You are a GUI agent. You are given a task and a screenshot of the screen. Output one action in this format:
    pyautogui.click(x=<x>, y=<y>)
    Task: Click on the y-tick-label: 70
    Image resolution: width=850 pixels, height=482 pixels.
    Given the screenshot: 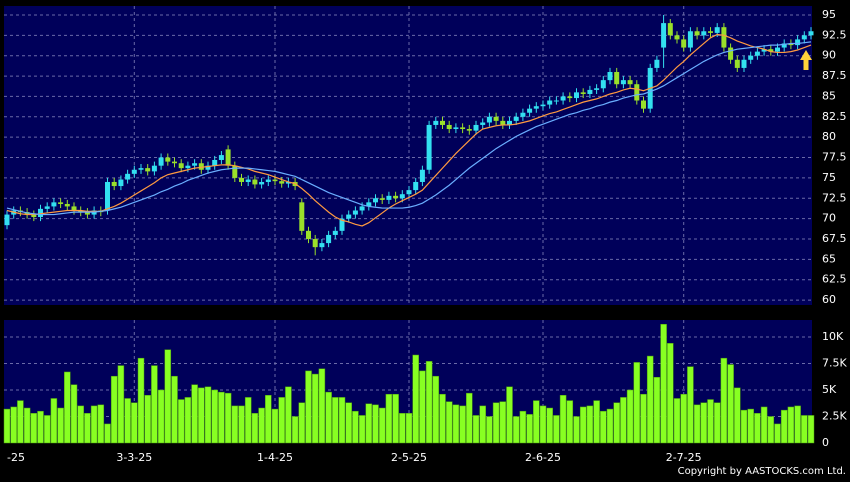 What is the action you would take?
    pyautogui.click(x=829, y=218)
    